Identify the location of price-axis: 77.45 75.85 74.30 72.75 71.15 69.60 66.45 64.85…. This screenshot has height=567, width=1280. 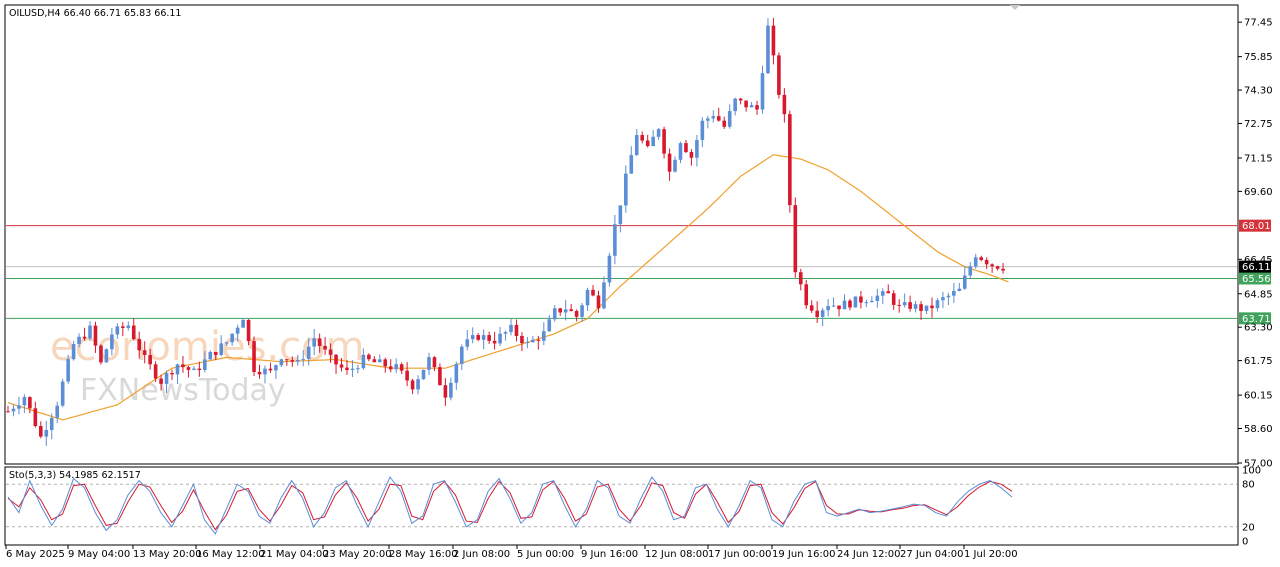
(1255, 244).